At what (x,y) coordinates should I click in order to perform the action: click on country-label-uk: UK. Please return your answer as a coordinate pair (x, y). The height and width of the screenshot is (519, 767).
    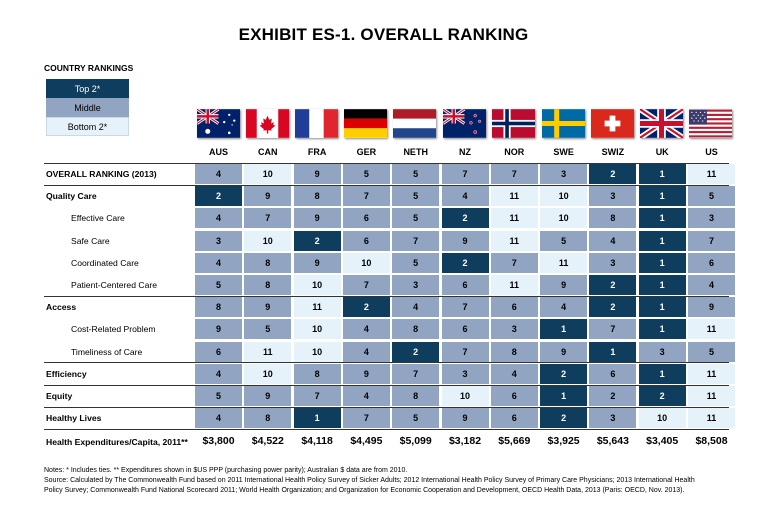
    Looking at the image, I should click on (662, 152).